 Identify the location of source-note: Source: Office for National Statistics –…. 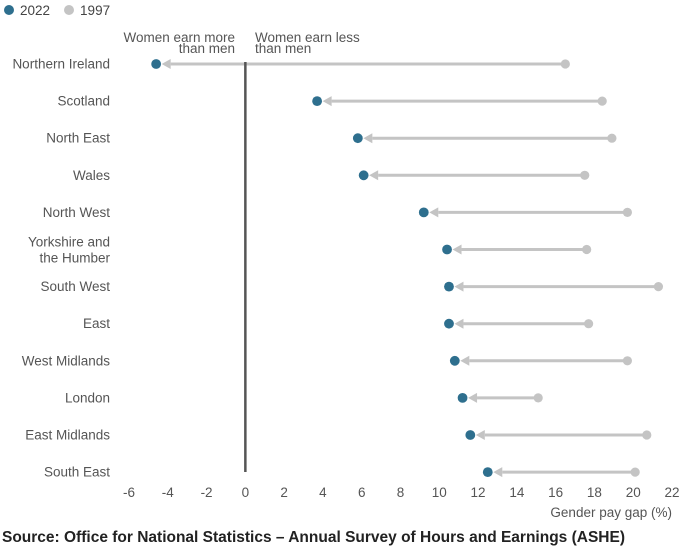
(313, 537).